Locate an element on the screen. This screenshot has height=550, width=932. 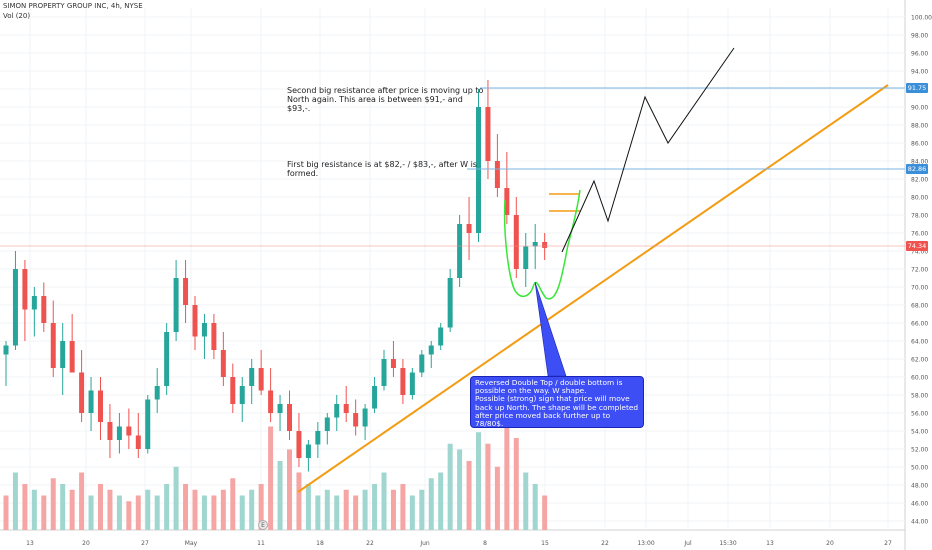
projection-path is located at coordinates (648, 150).